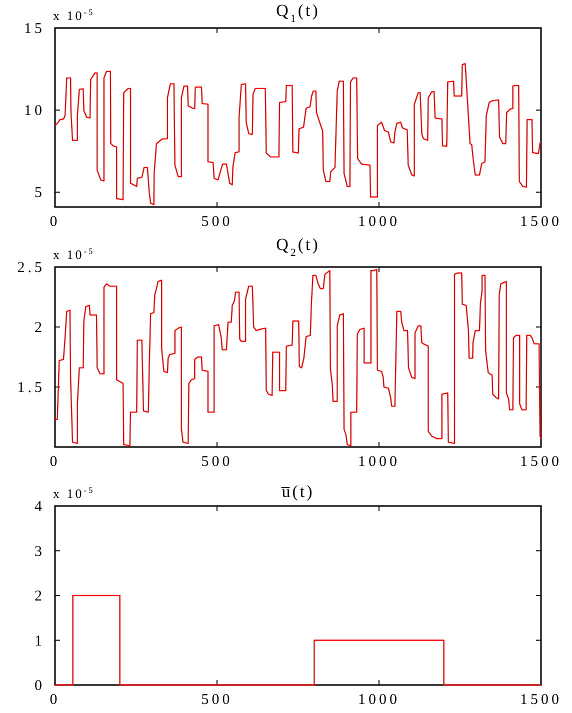  I want to click on y-tick-label: 4, so click(39, 507).